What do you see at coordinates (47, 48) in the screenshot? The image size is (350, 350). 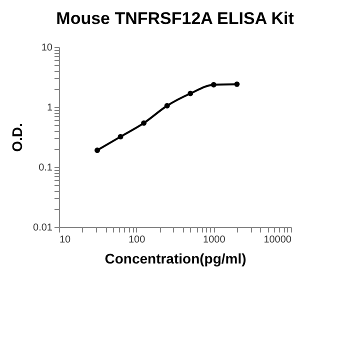 I see `y-tick-label: 10` at bounding box center [47, 48].